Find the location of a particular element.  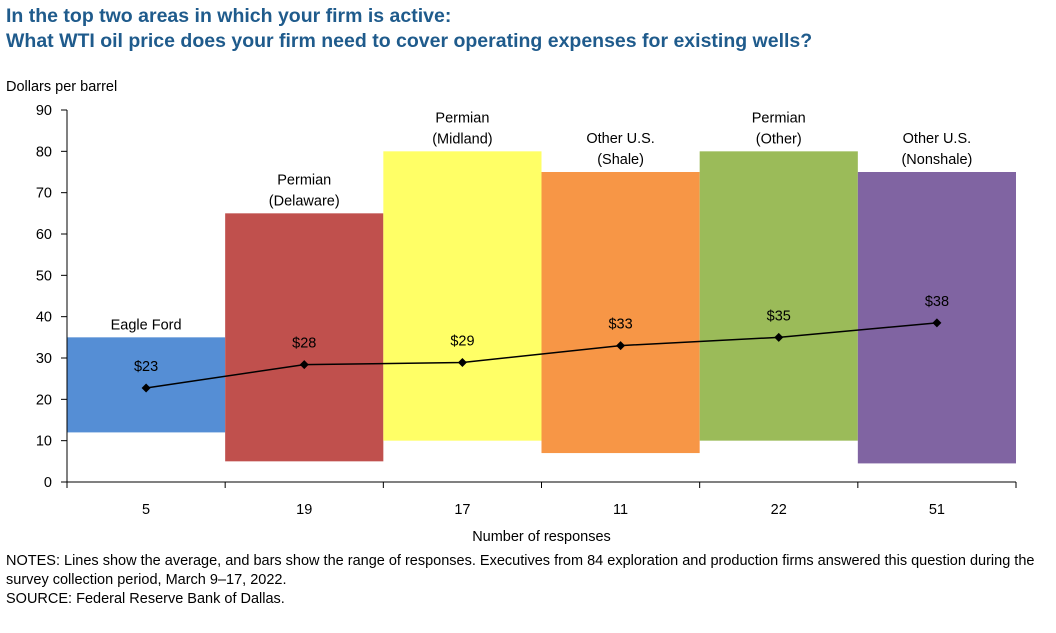

y-tick-label: 50 is located at coordinates (44, 276).